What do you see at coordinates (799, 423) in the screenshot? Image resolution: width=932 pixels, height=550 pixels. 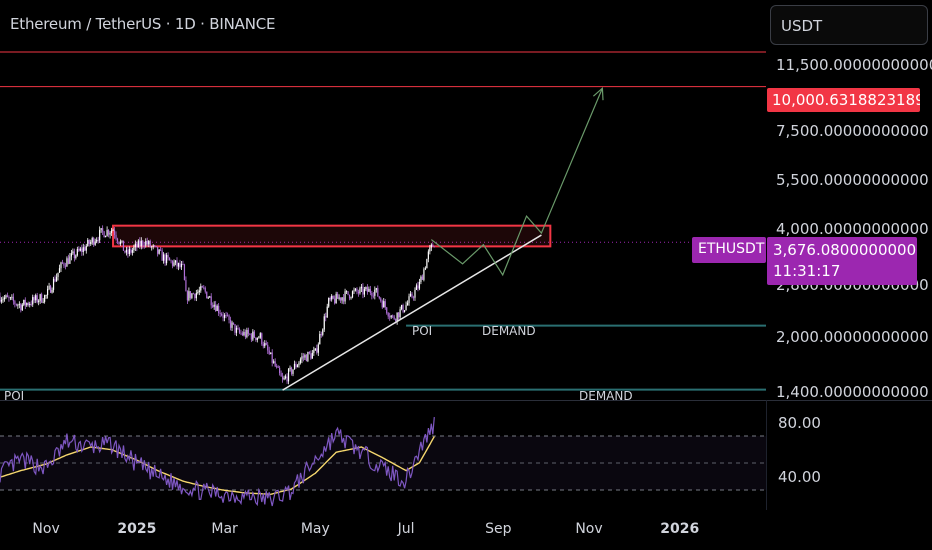 I see `rsi-tick-high: 80.00` at bounding box center [799, 423].